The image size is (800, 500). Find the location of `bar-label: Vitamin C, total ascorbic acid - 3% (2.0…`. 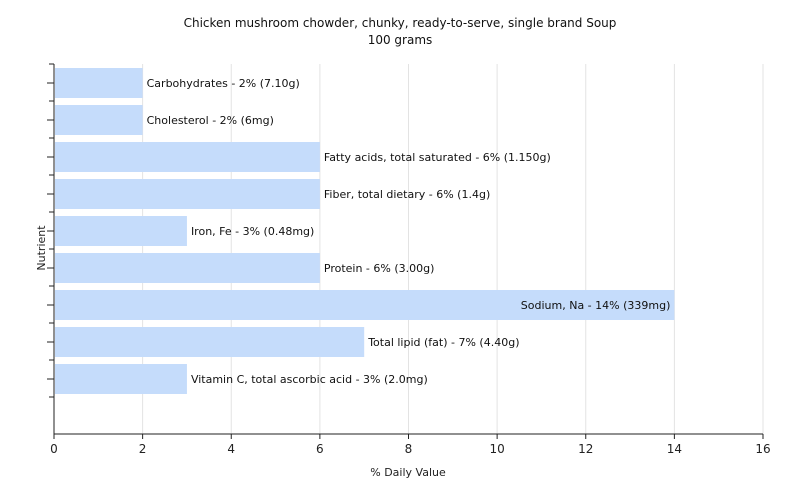

bar-label: Vitamin C, total ascorbic acid - 3% (2.0… is located at coordinates (309, 379).